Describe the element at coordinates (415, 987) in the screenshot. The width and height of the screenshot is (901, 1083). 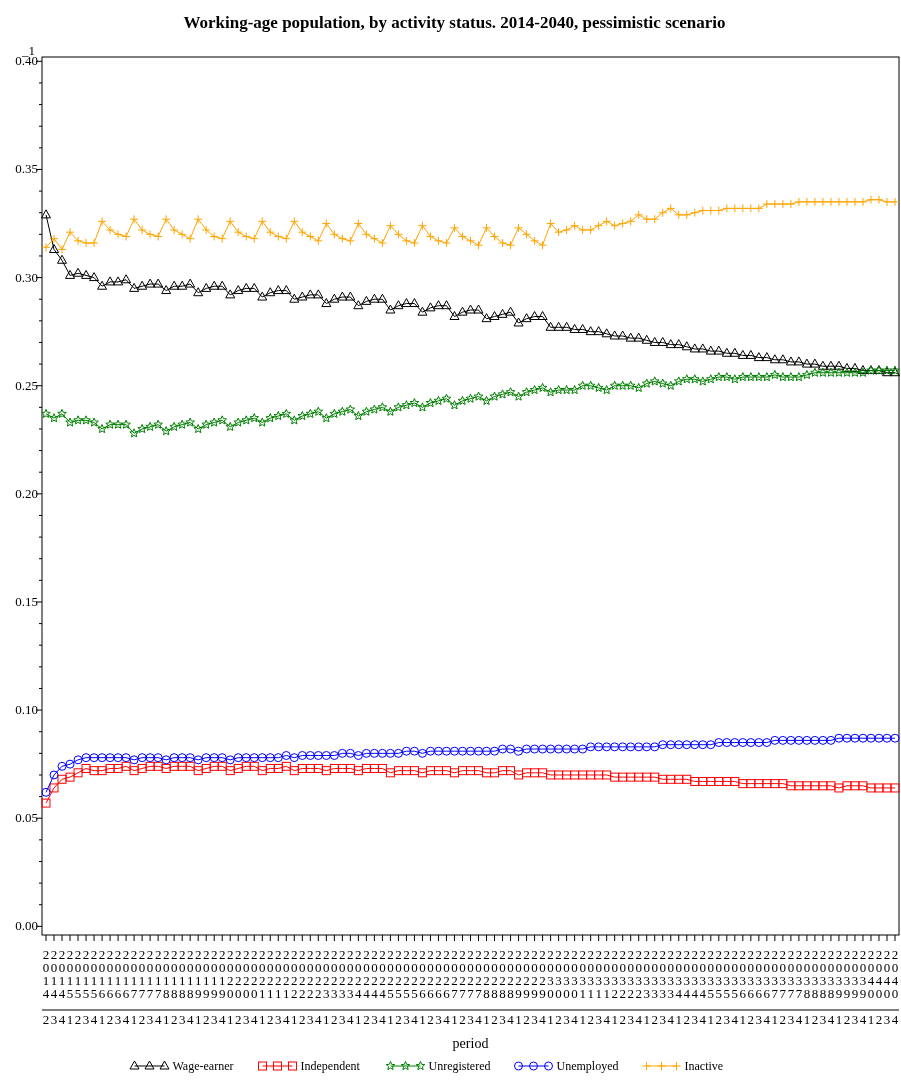
I see `x-tick-label: 2025 4` at that location.